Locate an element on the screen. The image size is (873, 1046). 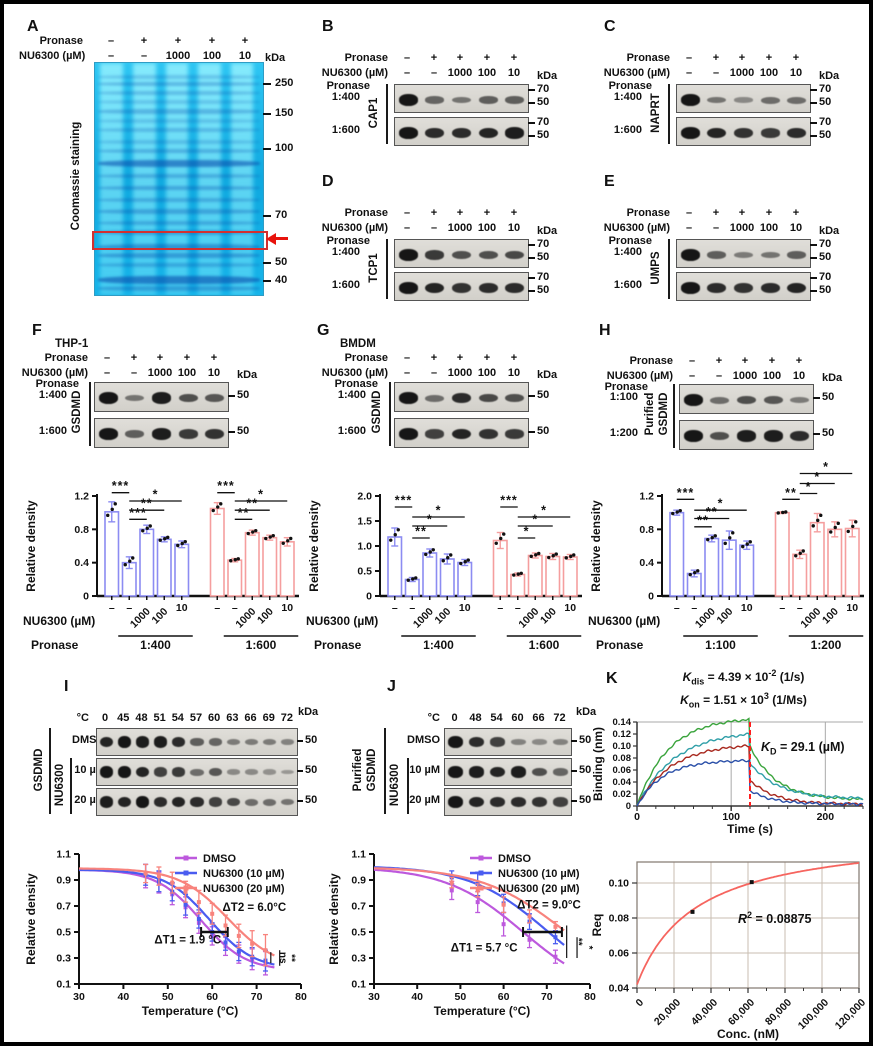
kon-annotation-part: (1/Ms) is located at coordinates (787, 700).